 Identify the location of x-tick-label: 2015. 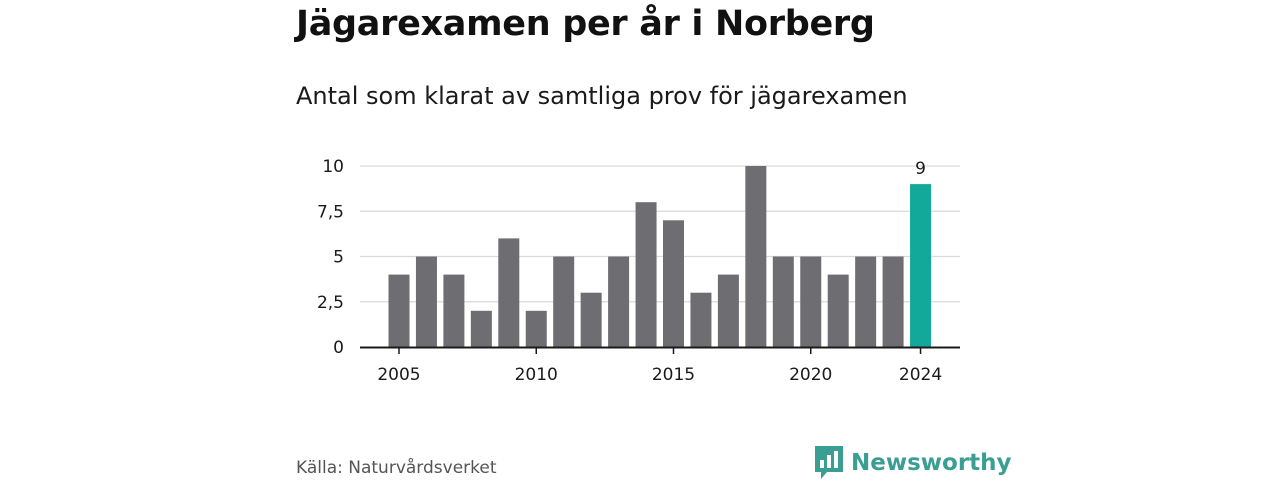
(673, 375).